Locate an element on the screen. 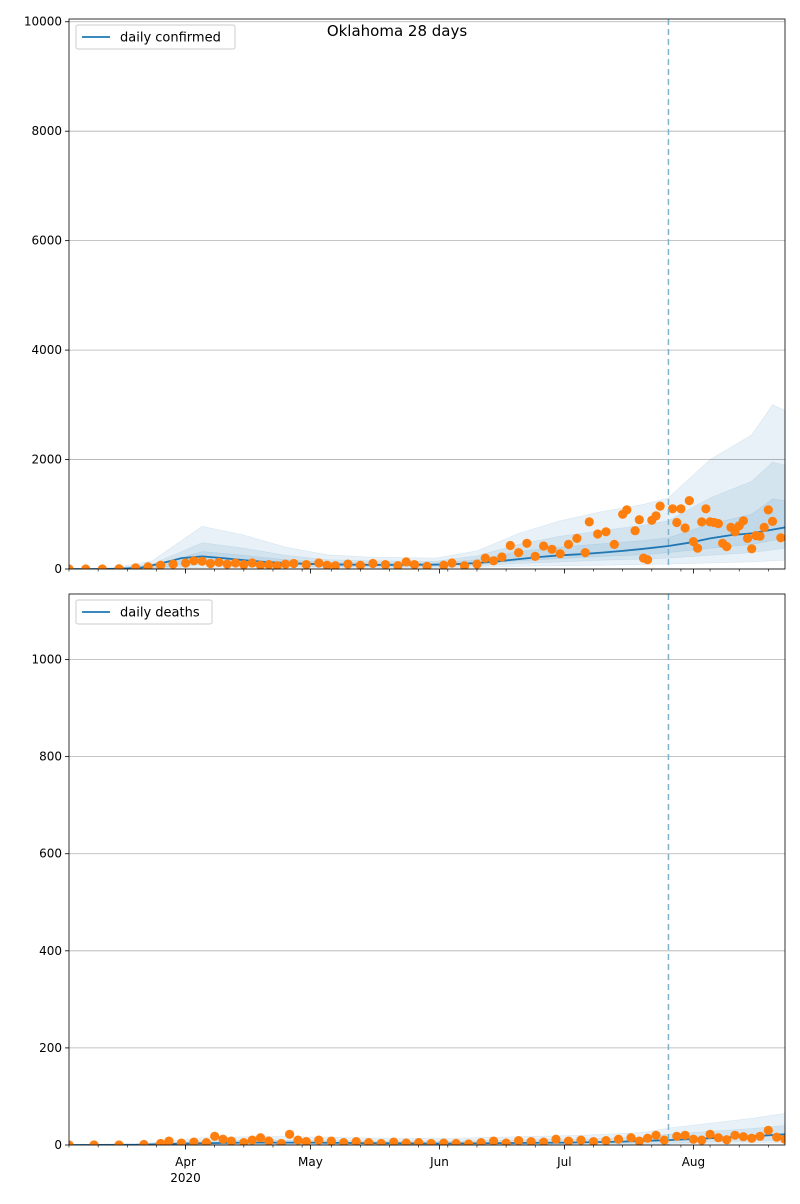 The image size is (800, 1204). confirmed-y-tick-label: 4000 is located at coordinates (46, 350).